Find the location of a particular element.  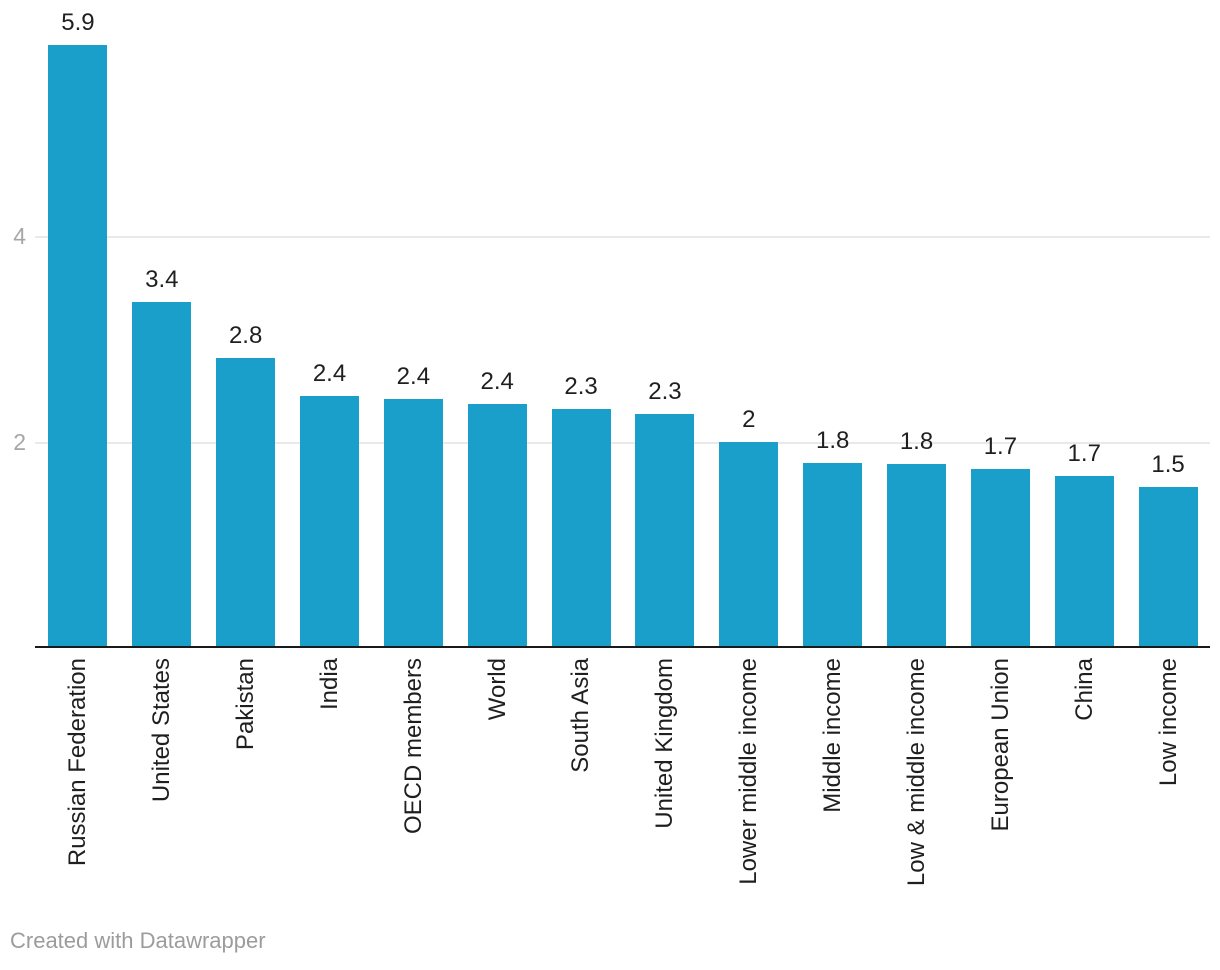

bar-column: 5.9 is located at coordinates (78, 323).